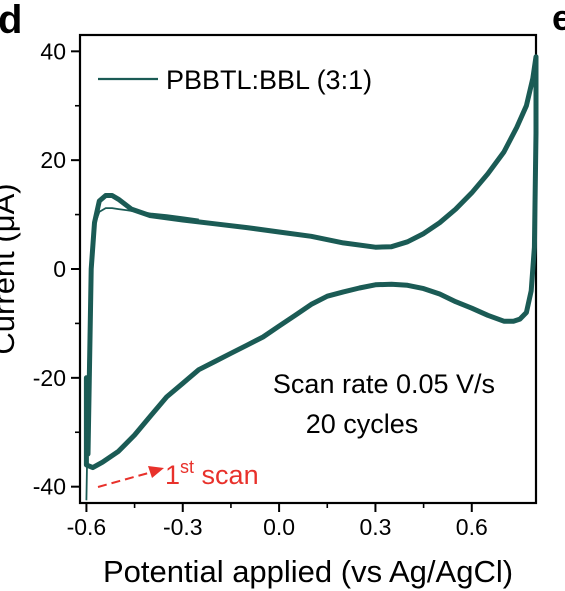 This screenshot has height=591, width=565. I want to click on first-scan-arrow-head, so click(156, 472).